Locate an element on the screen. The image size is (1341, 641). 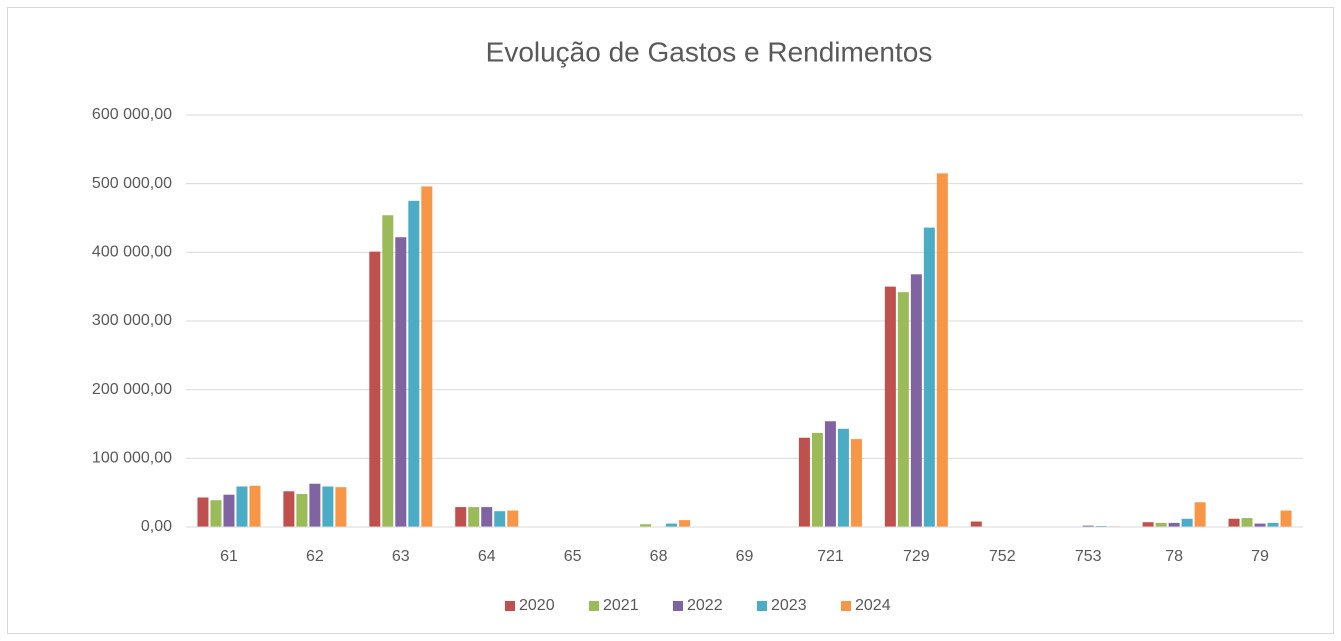
legend-label: 2021 is located at coordinates (621, 605).